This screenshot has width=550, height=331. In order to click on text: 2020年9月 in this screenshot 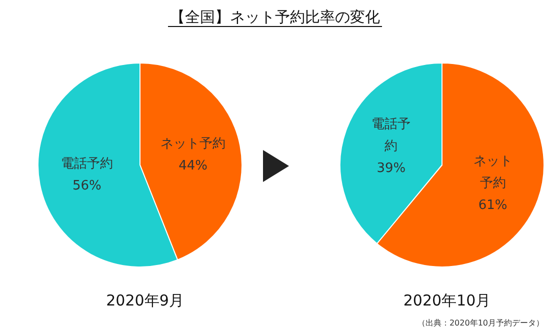, I will do `click(145, 301)`.